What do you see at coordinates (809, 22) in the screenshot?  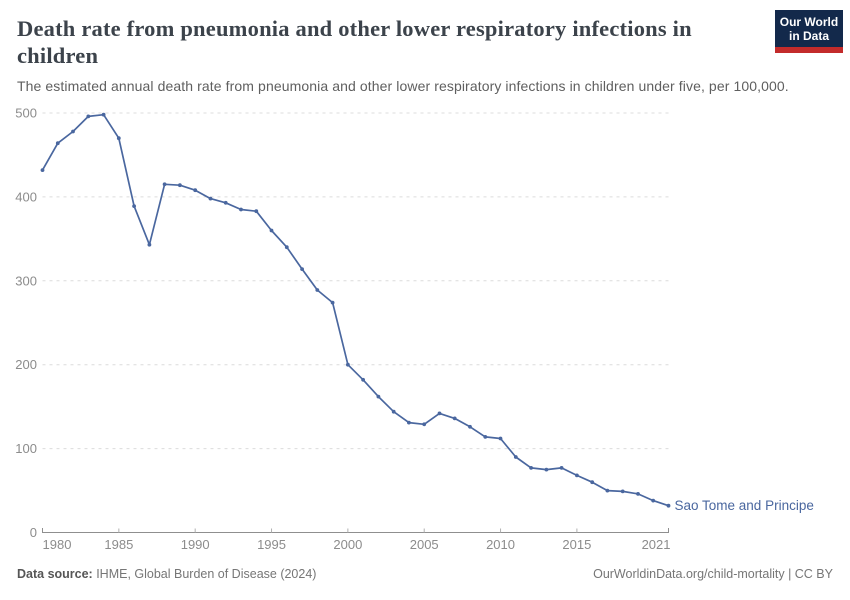 I see `owid-logo-line1: Our World` at bounding box center [809, 22].